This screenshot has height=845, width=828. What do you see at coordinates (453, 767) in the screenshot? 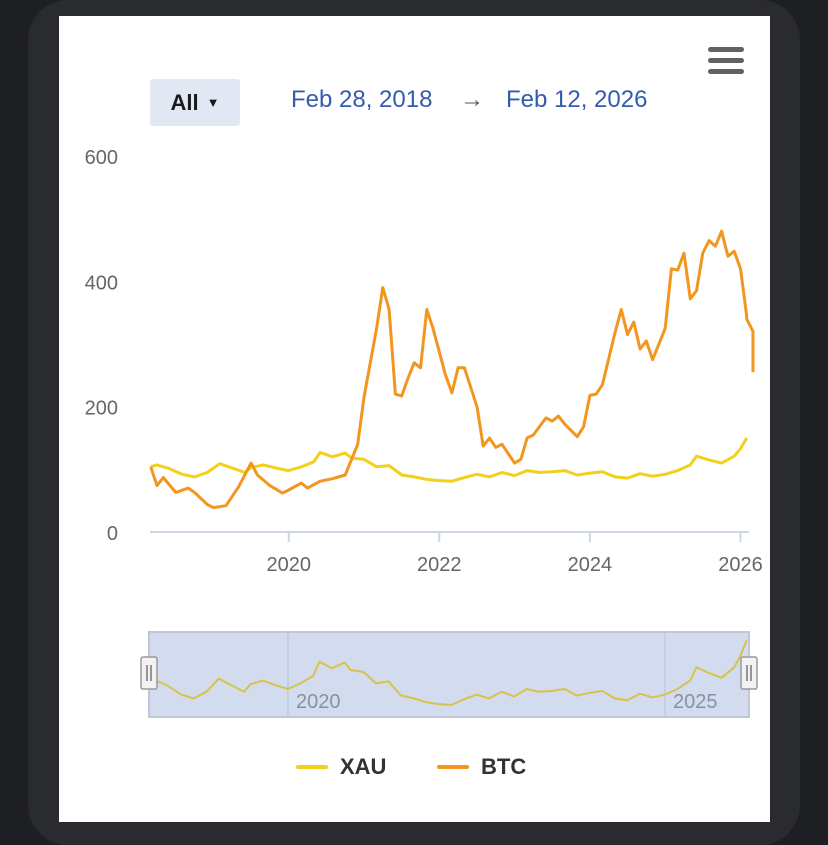
I see `legend-swatch-btc` at bounding box center [453, 767].